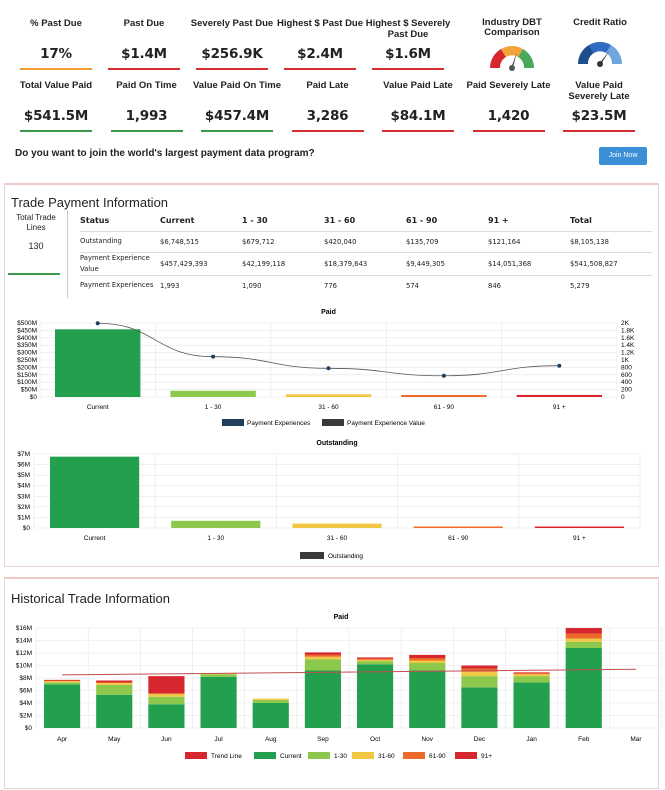 The height and width of the screenshot is (790, 665). Describe the element at coordinates (177, 221) in the screenshot. I see `column-header: Current` at that location.